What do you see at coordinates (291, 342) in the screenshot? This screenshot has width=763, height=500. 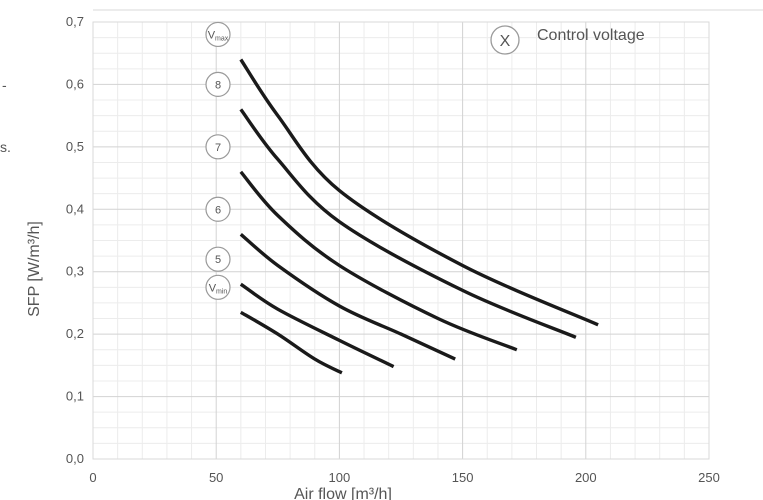 I see `curve-vmin` at bounding box center [291, 342].